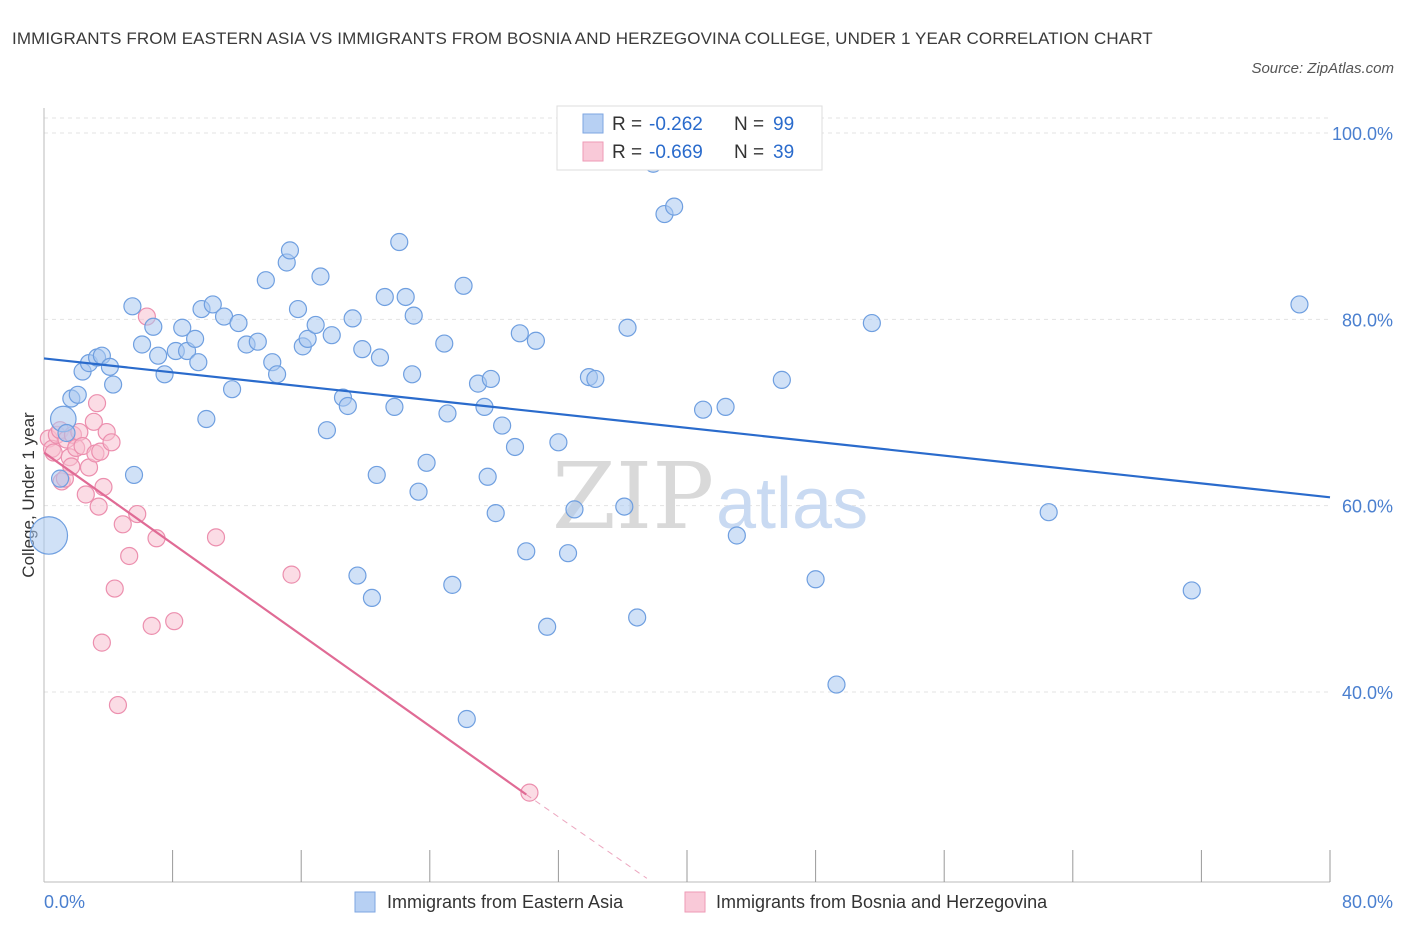 Image resolution: width=1406 pixels, height=930 pixels. What do you see at coordinates (505, 902) in the screenshot?
I see `legend-bottom-blue-label: Immigrants from Eastern Asia` at bounding box center [505, 902].